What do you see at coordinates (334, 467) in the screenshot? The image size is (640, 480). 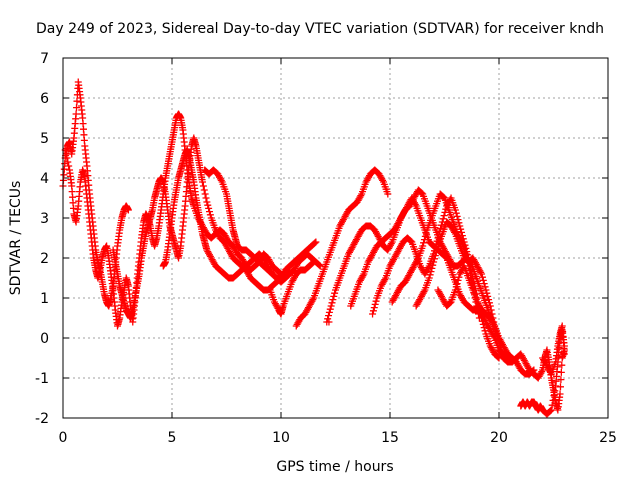 I see `x-axis-label: GPS time / hours` at bounding box center [334, 467].